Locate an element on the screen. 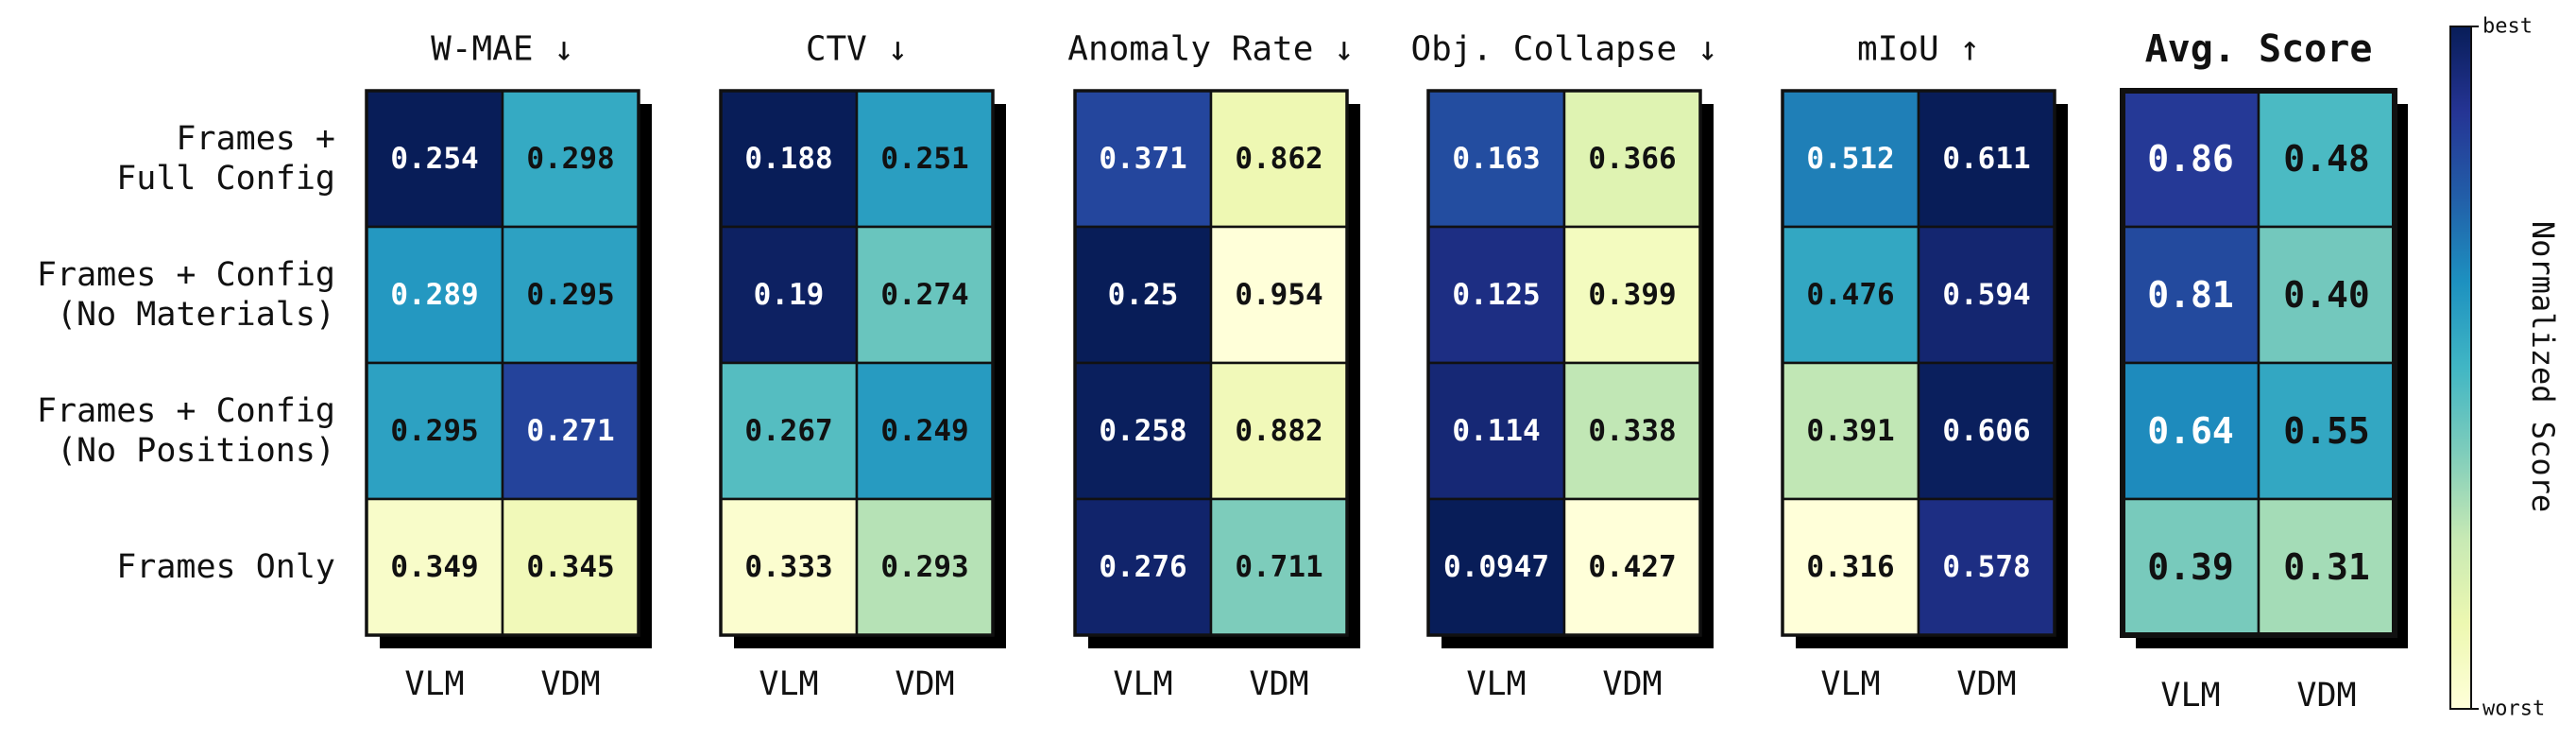 This screenshot has height=741, width=2576. cell-value-label: 0.276 is located at coordinates (1143, 567).